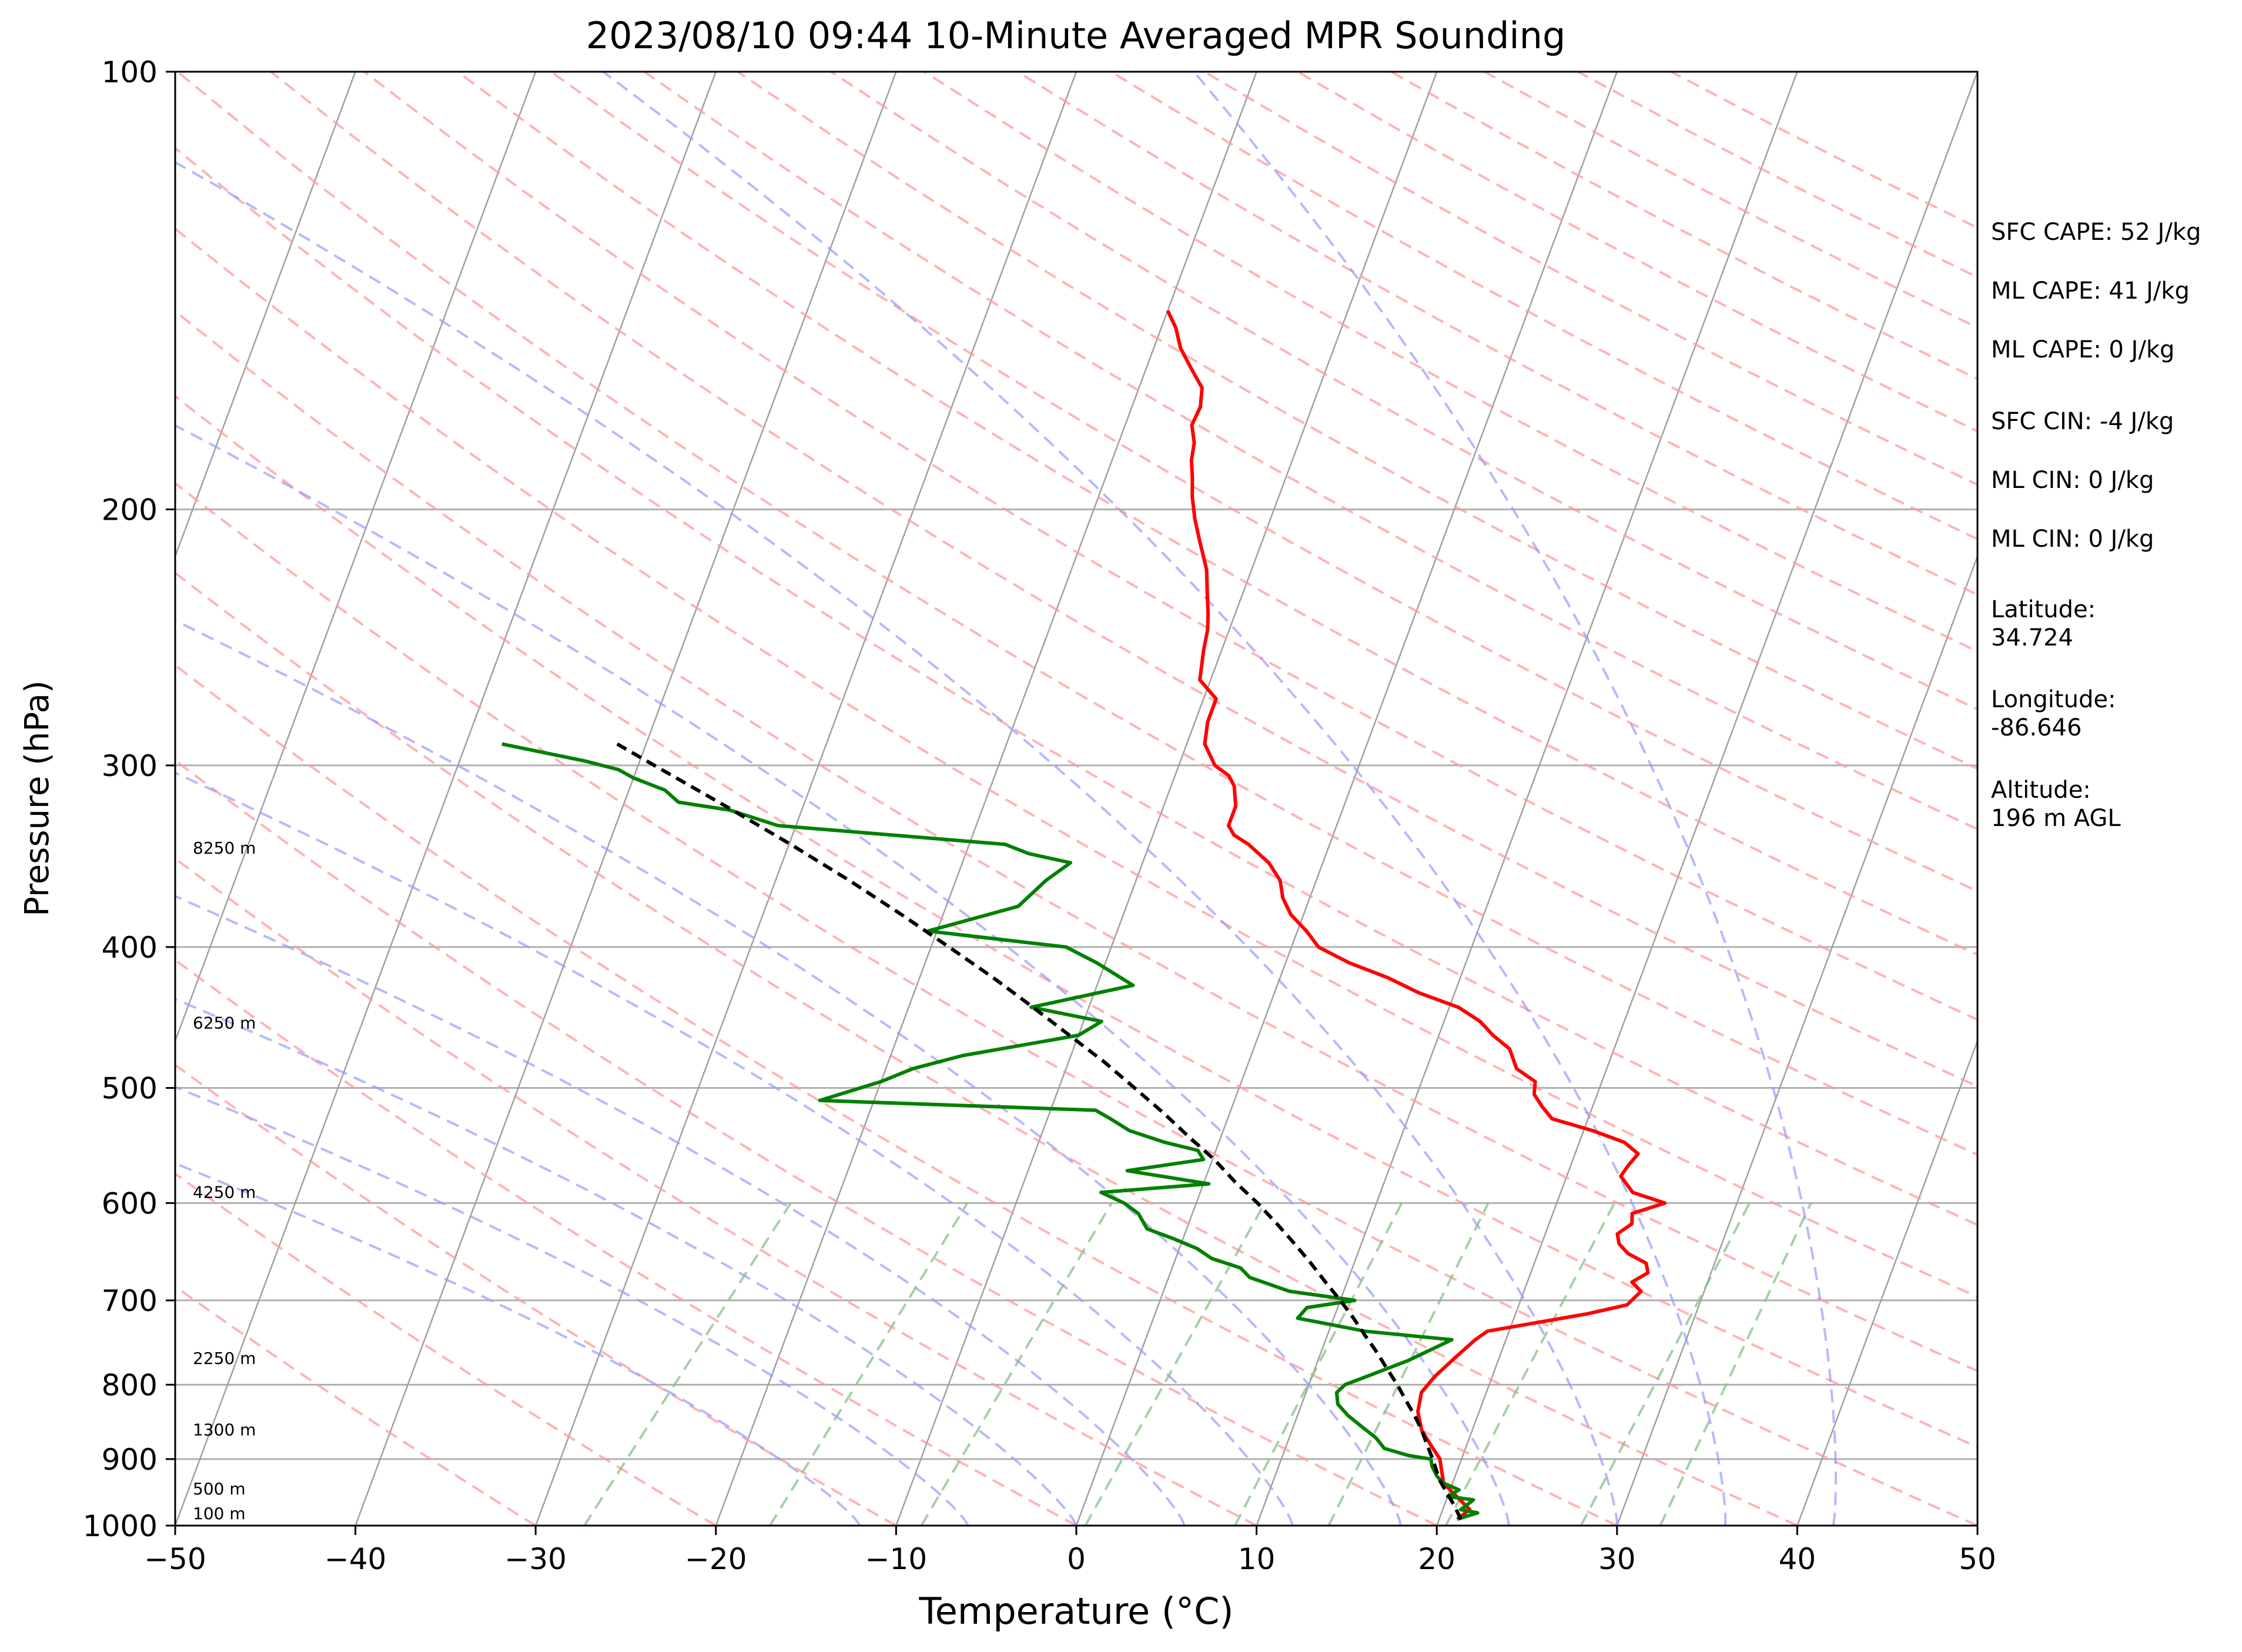  Describe the element at coordinates (2082, 422) in the screenshot. I see `side-panel-text: SFC CIN: -4 J/kg` at that location.